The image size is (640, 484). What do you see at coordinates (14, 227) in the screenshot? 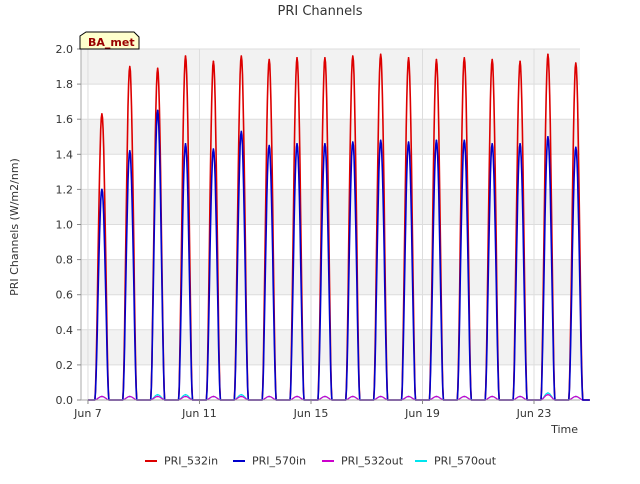
I see `y-axis-label: PRI Channels (W/m2/nm)` at bounding box center [14, 227].